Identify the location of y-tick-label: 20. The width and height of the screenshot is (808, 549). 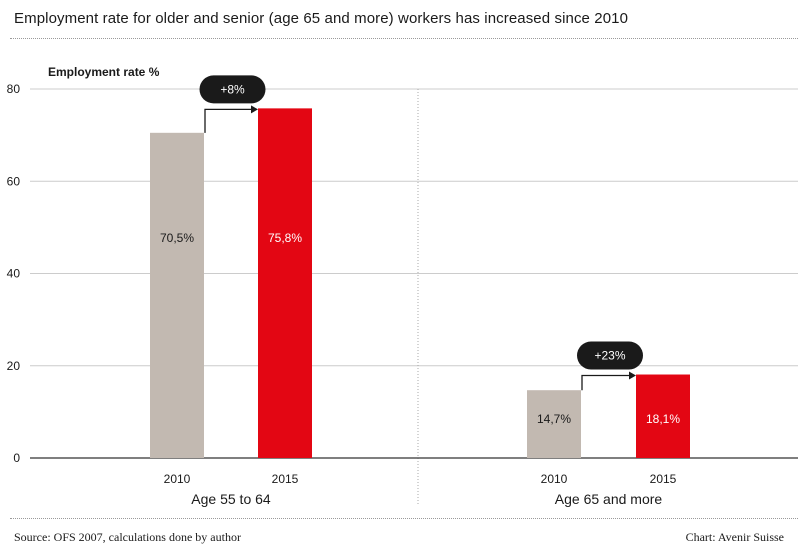
(14, 366).